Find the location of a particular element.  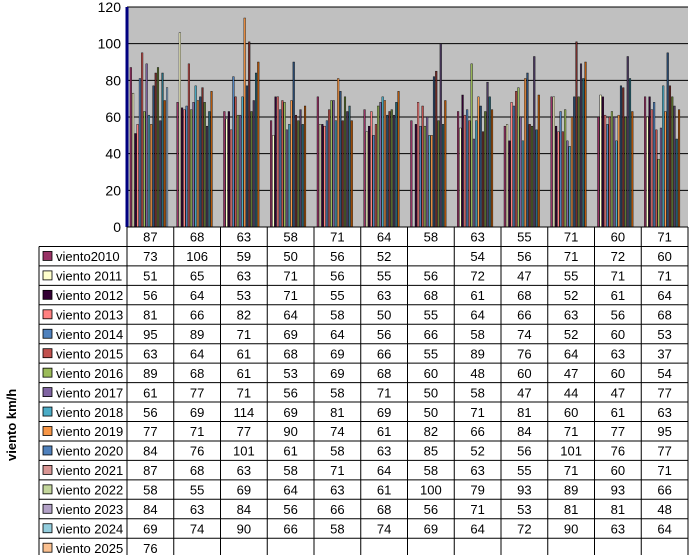

table-cell-value: 63 is located at coordinates (244, 276).